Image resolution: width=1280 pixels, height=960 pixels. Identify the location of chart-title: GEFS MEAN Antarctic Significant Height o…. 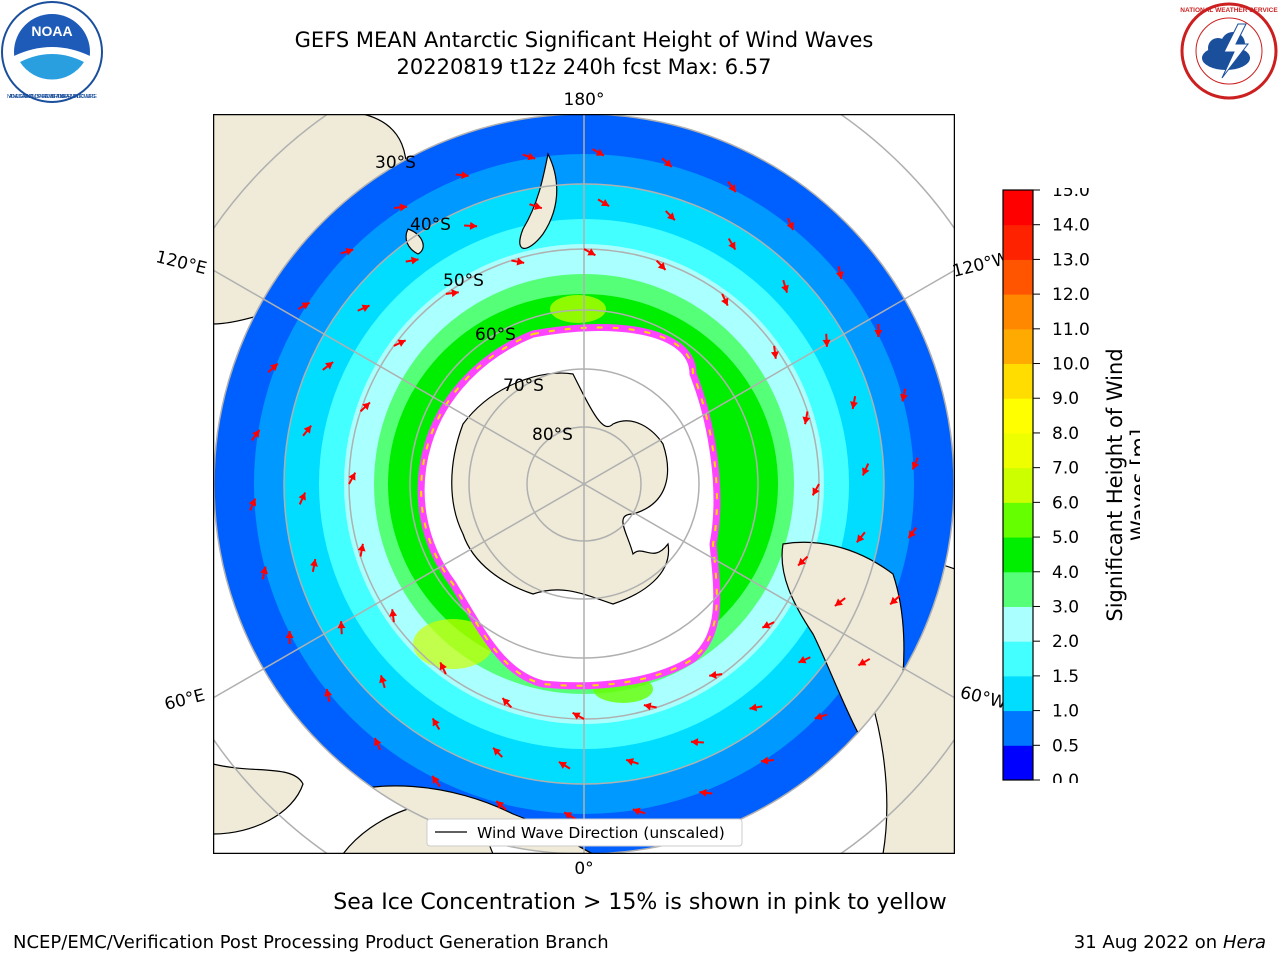
(584, 40).